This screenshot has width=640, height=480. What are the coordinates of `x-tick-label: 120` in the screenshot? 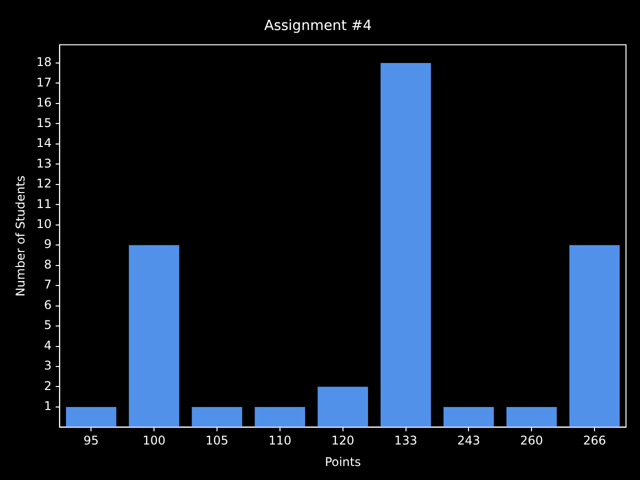 It's located at (342, 441).